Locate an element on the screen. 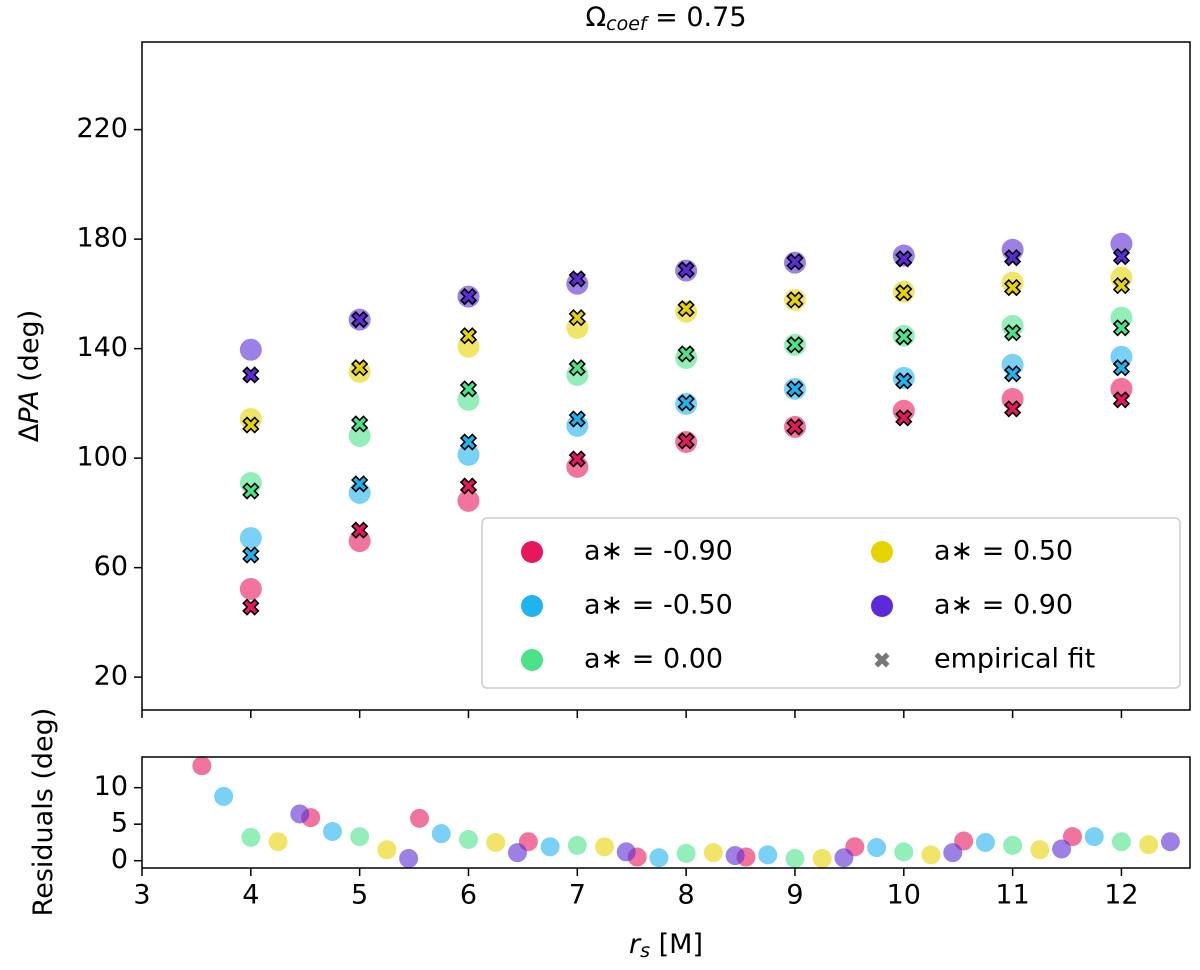  x-tick-label: 4 is located at coordinates (250, 895).